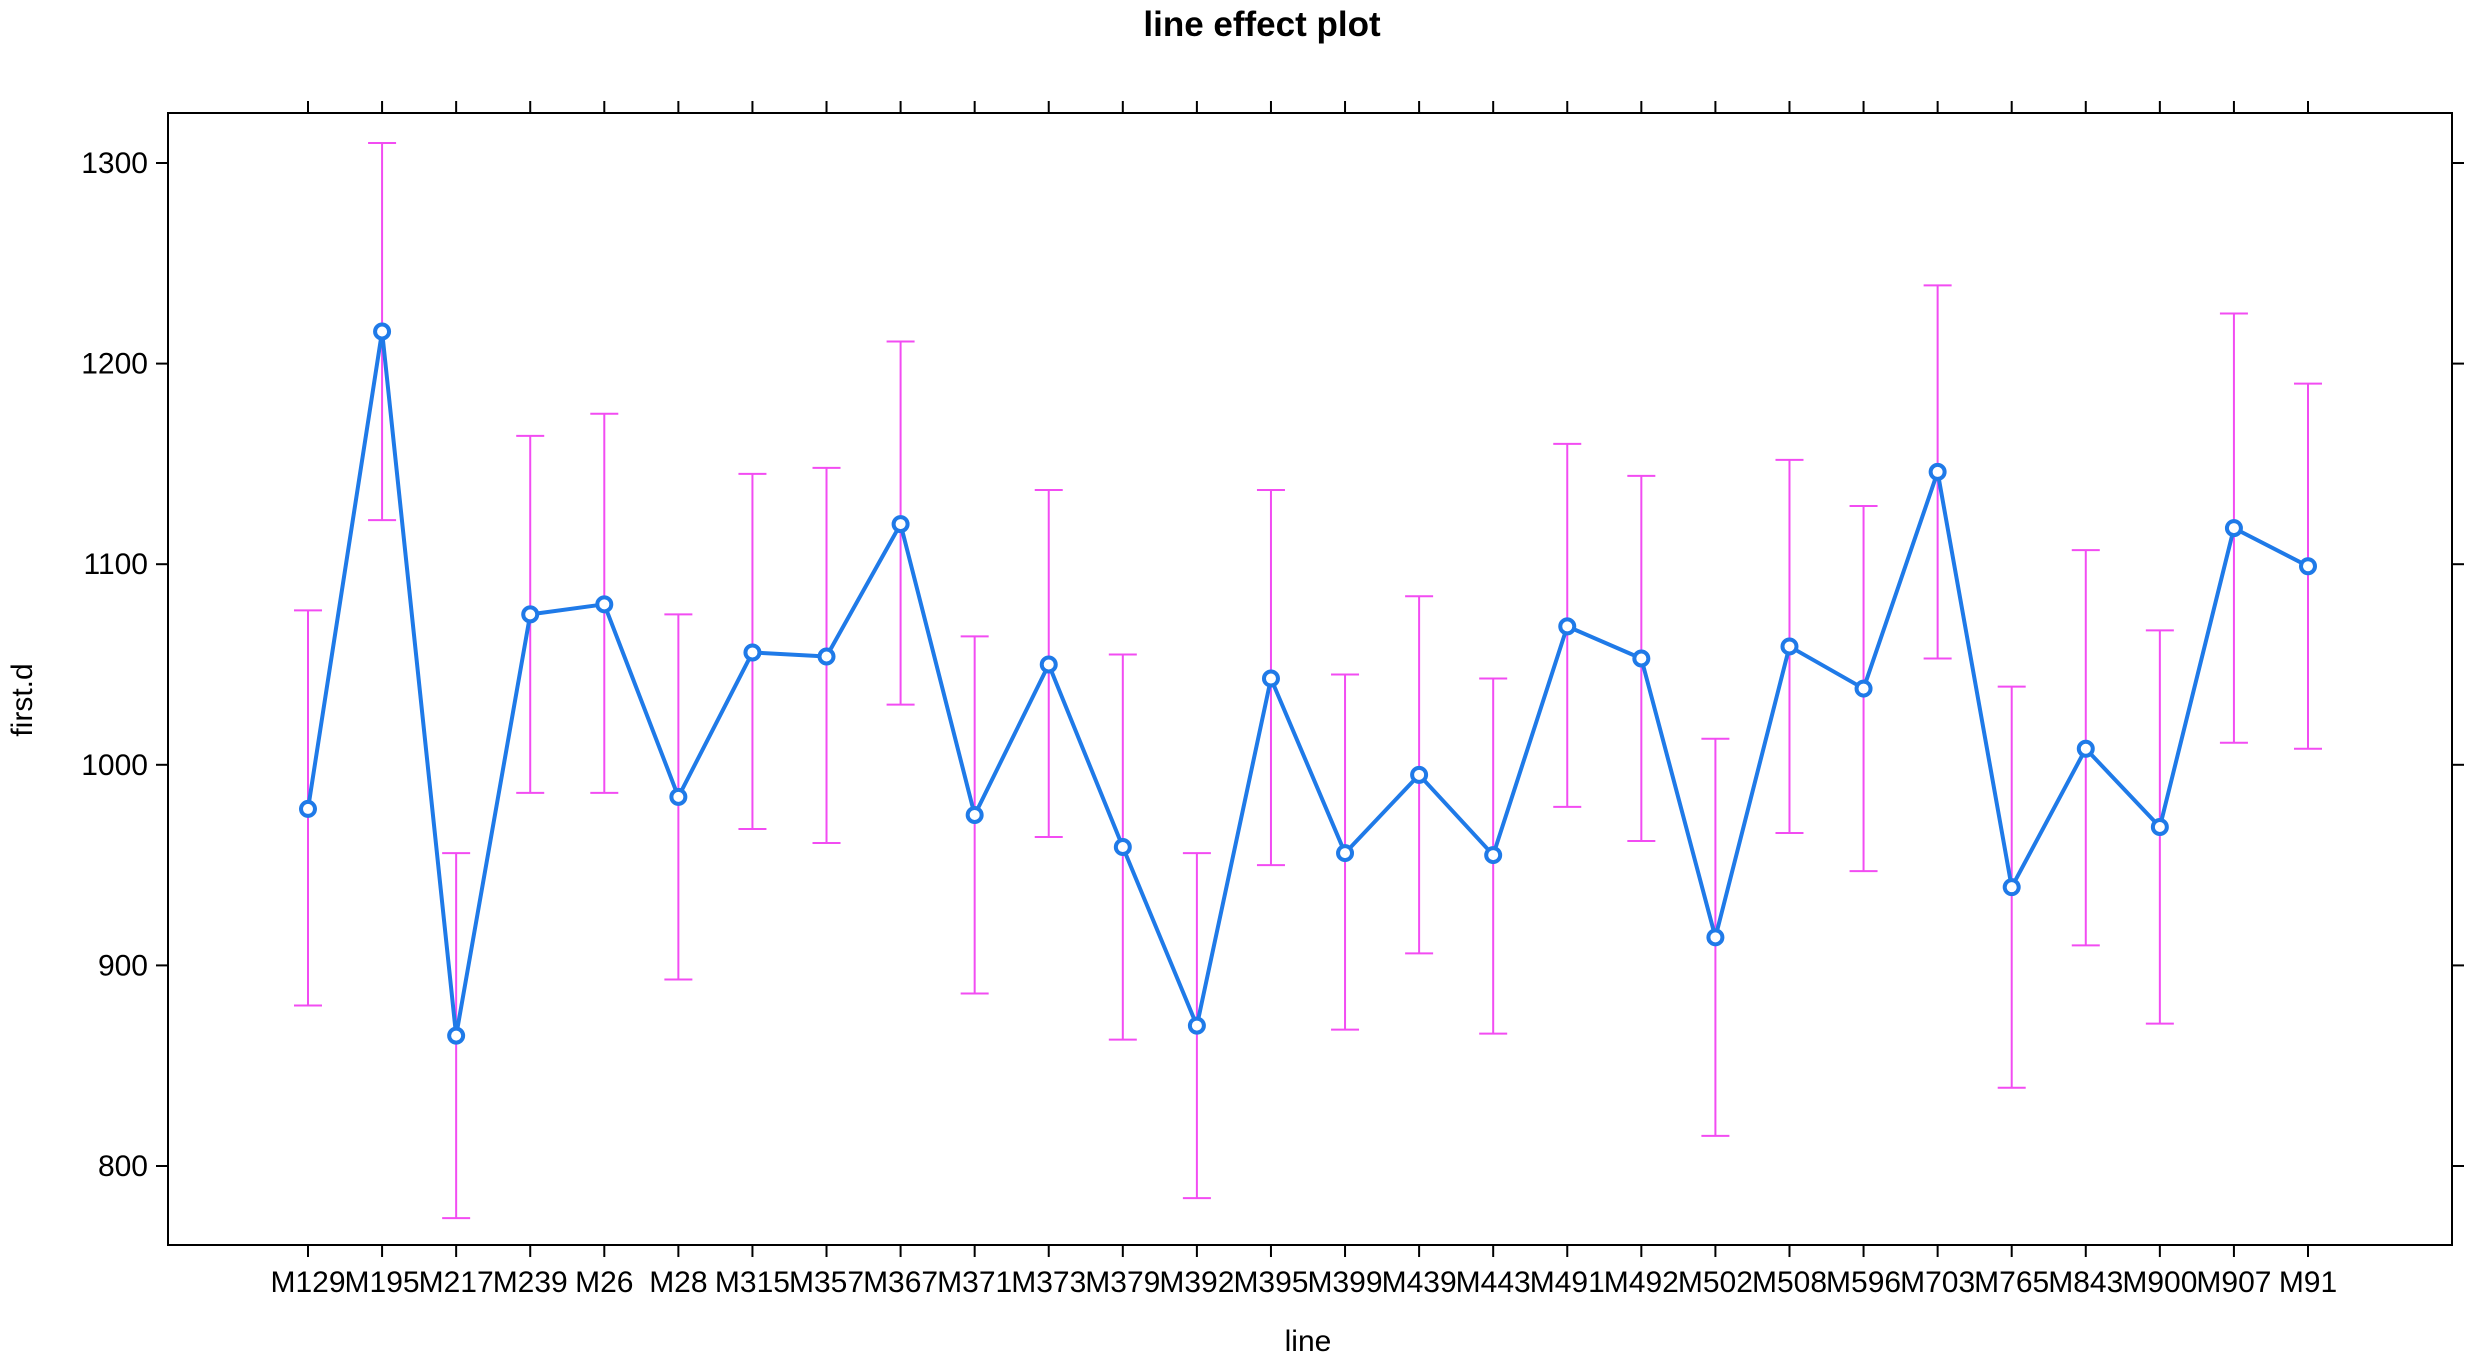  I want to click on x-tick-label: M703, so click(1937, 1282).